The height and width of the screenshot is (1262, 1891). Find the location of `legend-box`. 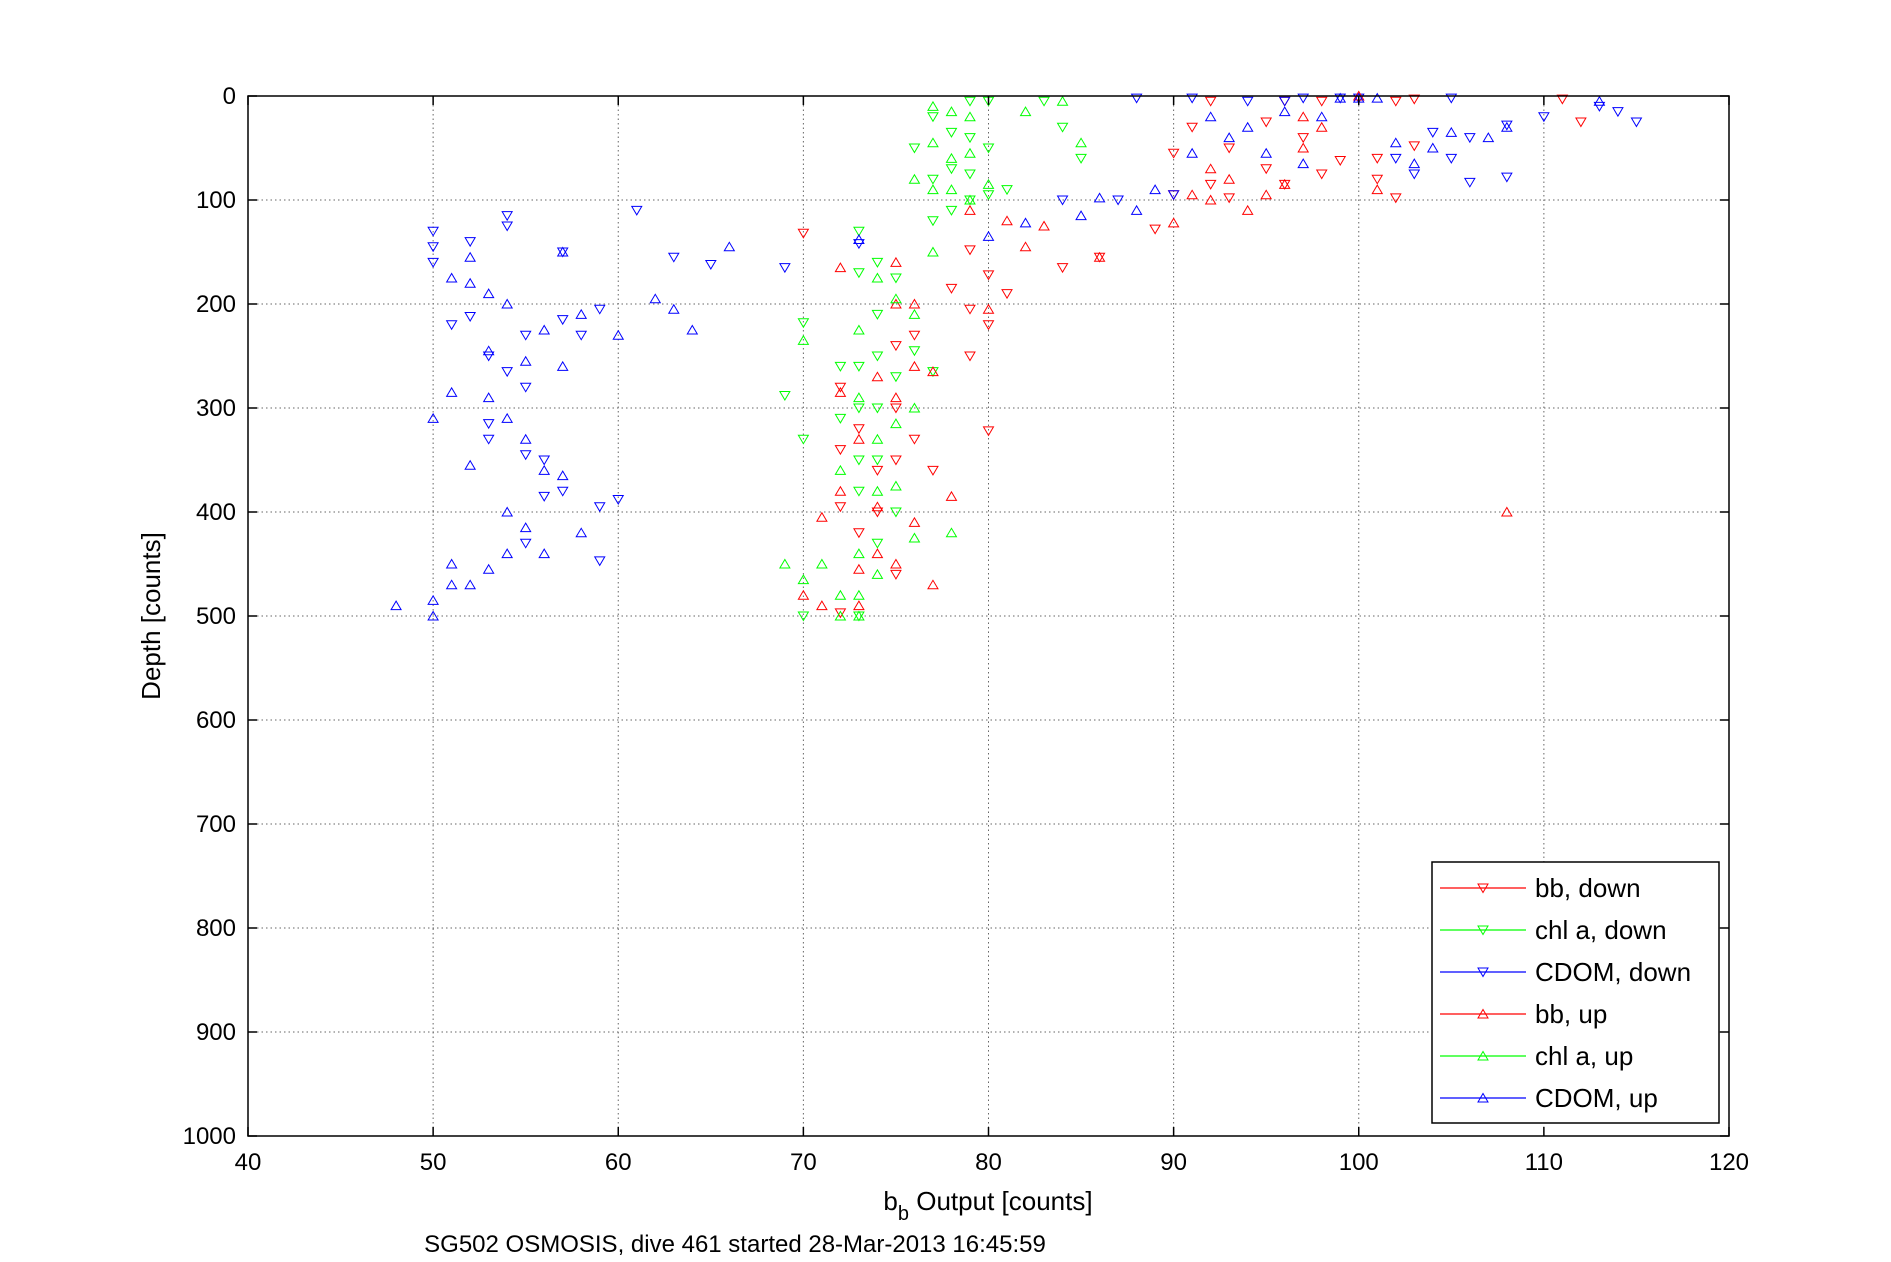

legend-box is located at coordinates (1575, 992).